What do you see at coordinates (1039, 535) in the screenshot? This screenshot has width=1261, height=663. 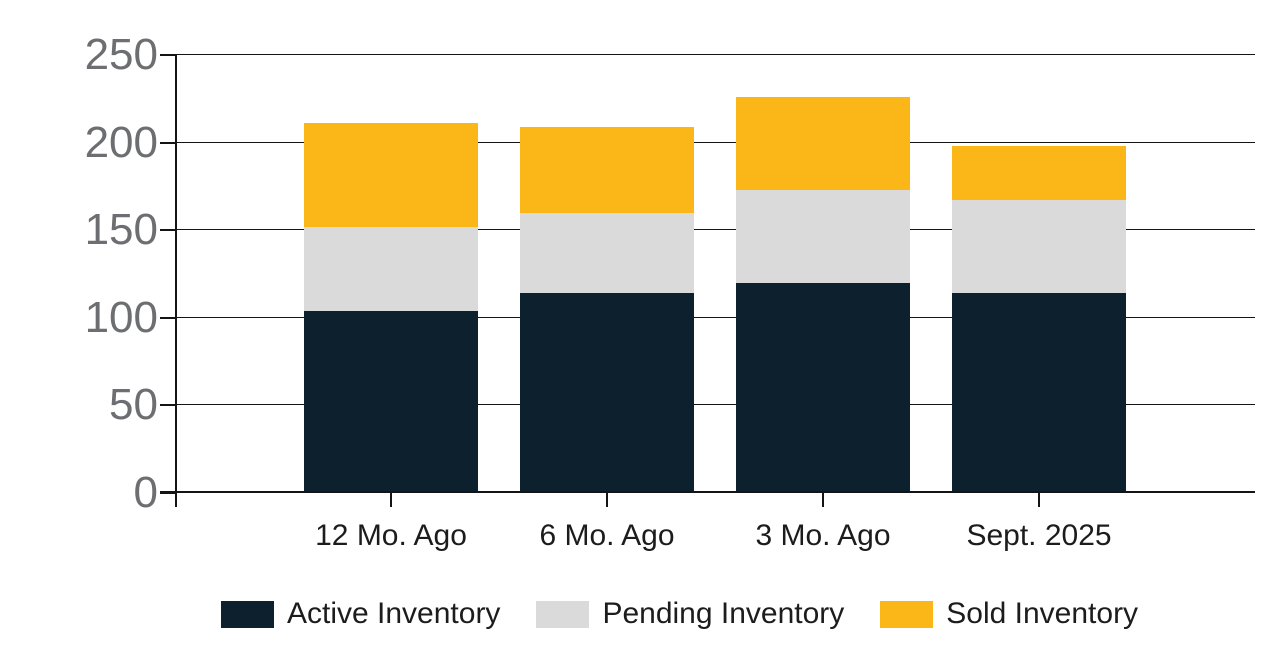 I see `x-label-4: Sept. 2025` at bounding box center [1039, 535].